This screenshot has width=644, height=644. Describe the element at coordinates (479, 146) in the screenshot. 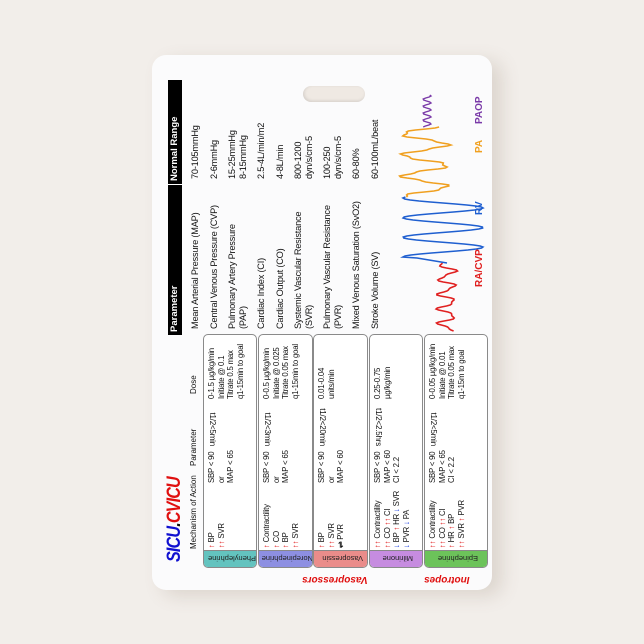

I see `pa-label: PA` at that location.